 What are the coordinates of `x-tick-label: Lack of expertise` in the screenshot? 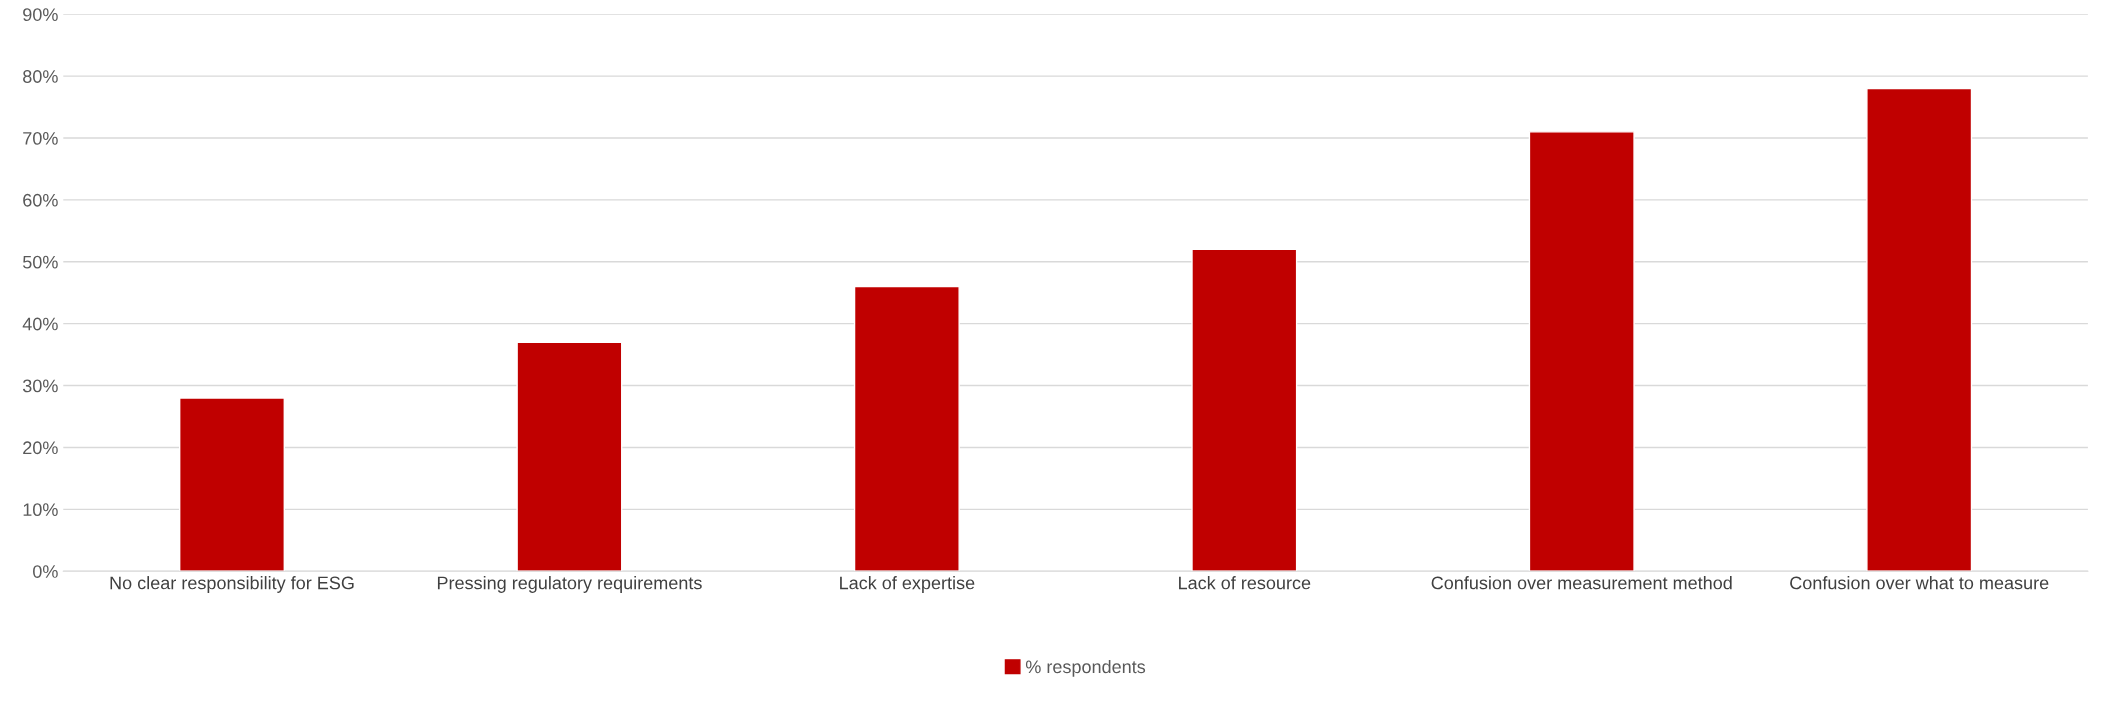 It's located at (907, 584).